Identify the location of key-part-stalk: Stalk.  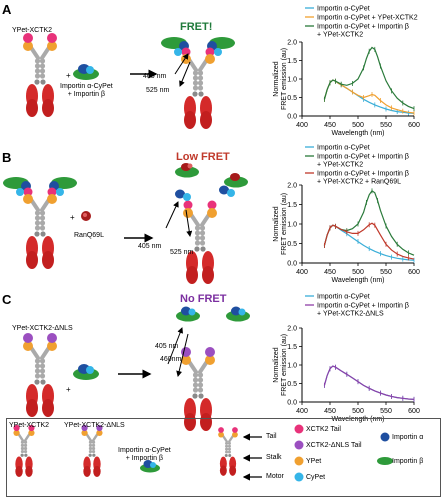
(274, 457).